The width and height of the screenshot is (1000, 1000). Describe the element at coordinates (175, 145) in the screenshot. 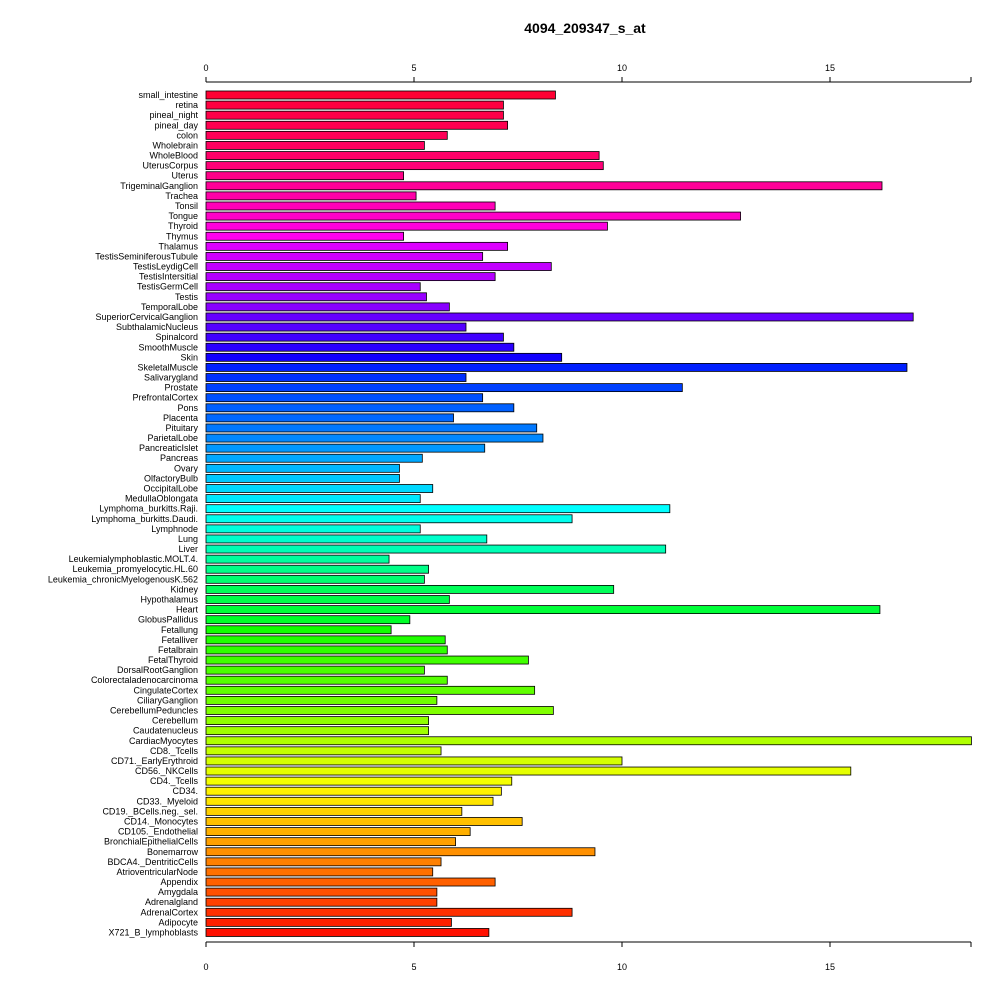

I see `category-label: Wholebrain` at that location.